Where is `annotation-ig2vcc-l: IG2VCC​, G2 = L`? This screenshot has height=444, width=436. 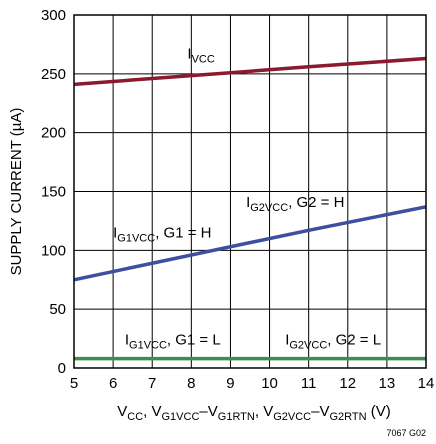 annotation-ig2vcc-l: IG2VCC​, G2 = L is located at coordinates (333, 341).